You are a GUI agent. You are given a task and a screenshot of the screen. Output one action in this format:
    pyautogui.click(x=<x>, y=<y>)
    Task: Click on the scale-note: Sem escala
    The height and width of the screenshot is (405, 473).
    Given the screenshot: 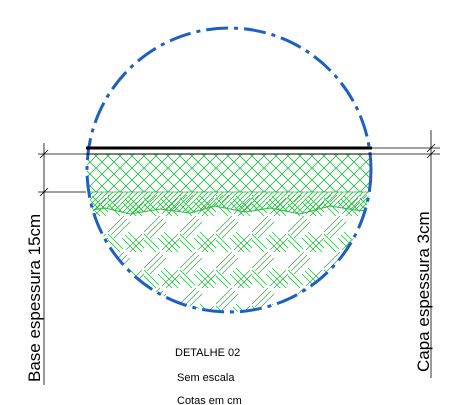 What is the action you would take?
    pyautogui.click(x=206, y=378)
    